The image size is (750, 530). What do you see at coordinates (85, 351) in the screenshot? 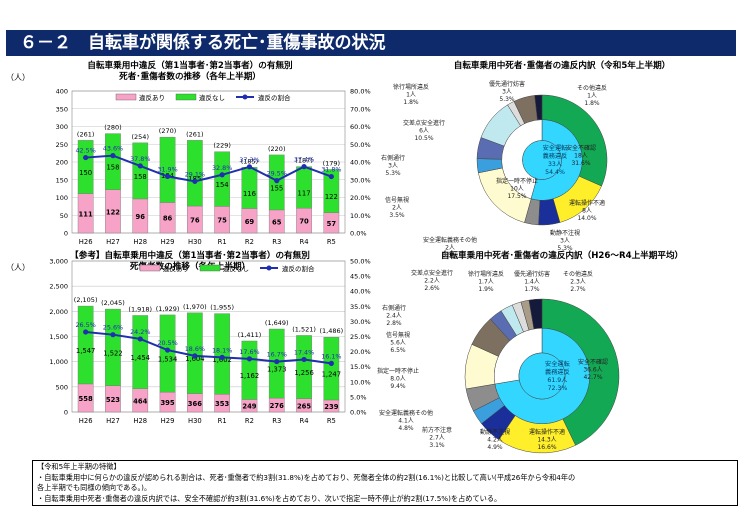
I see `bar-value-label: 1,547` at bounding box center [85, 351].